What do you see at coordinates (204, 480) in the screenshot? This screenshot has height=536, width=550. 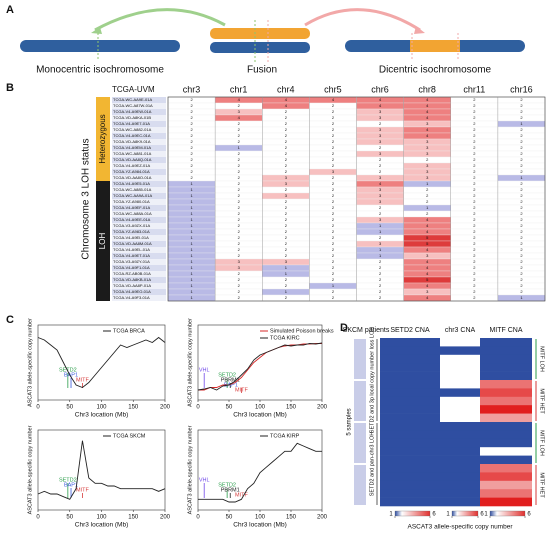 I see `gene-label: VHL` at bounding box center [204, 480].